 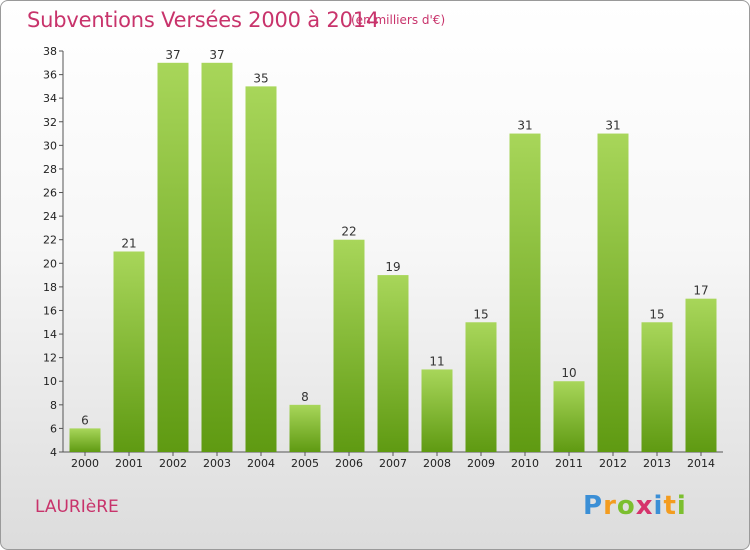 I want to click on bar-value-label: 6, so click(x=85, y=420).